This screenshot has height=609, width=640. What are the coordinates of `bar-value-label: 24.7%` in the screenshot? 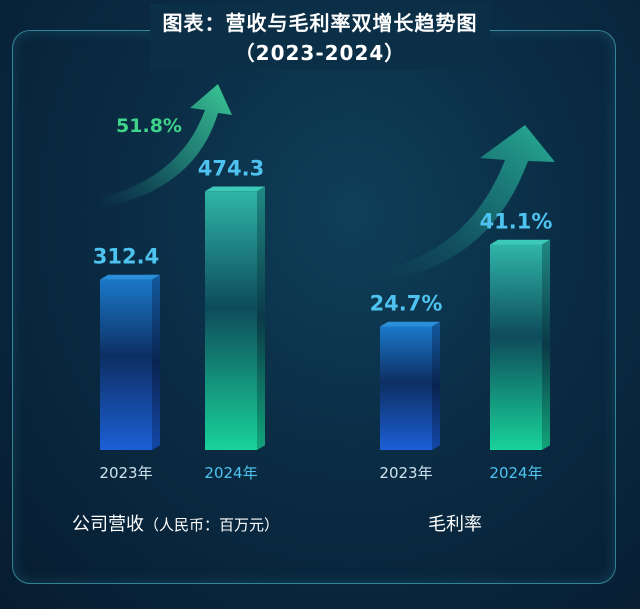 It's located at (406, 304).